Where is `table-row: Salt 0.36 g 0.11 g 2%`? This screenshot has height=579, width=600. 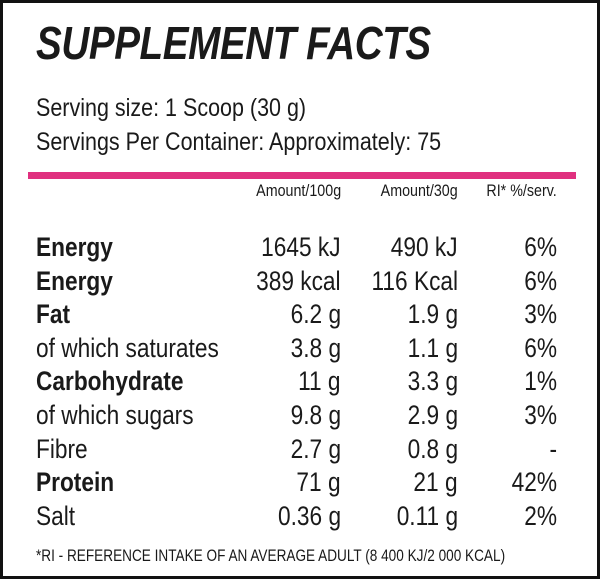 table-row: Salt 0.36 g 0.11 g 2% is located at coordinates (300, 518).